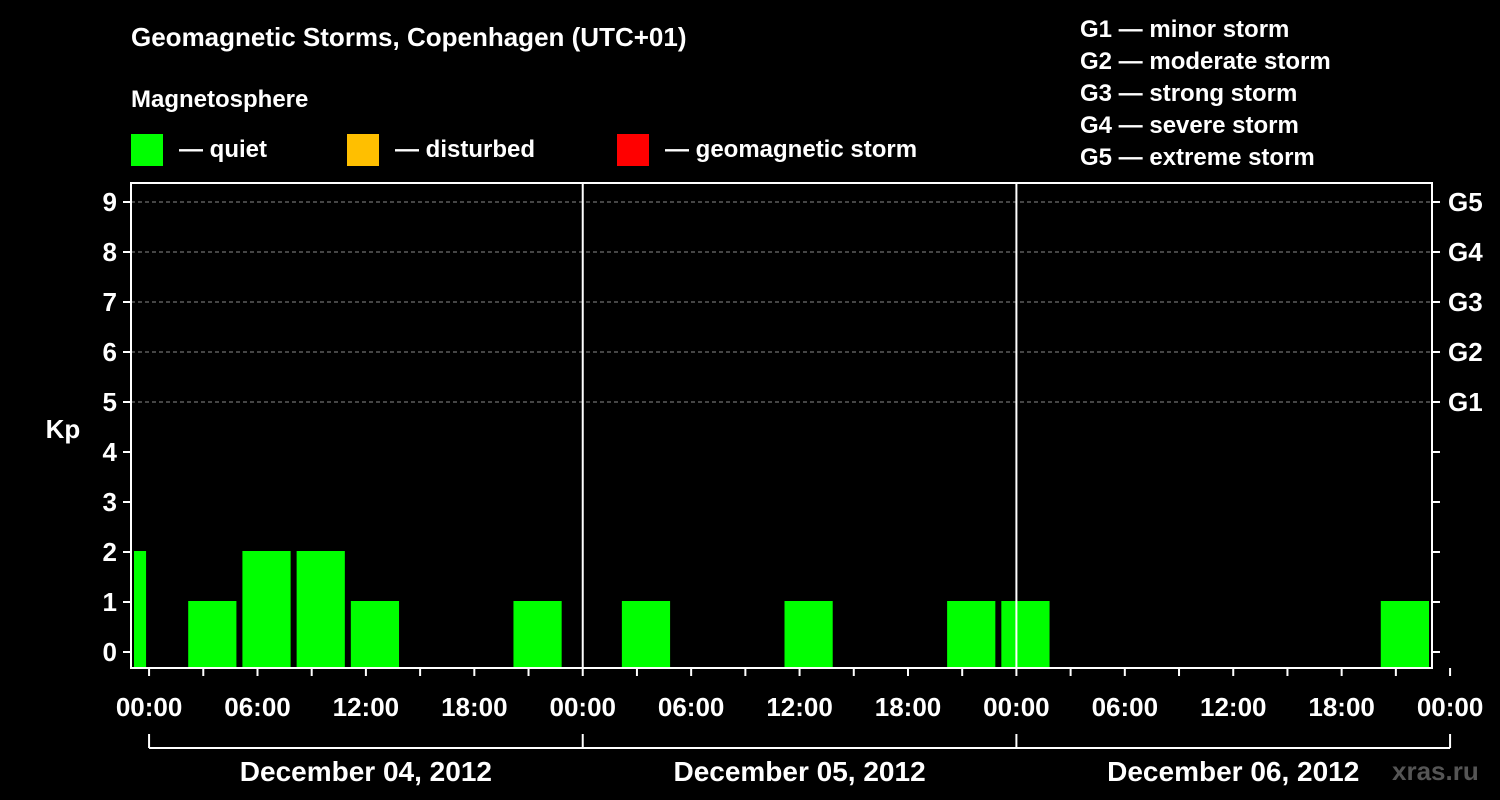  I want to click on x-tick-label-9: 06:00, so click(1125, 707).